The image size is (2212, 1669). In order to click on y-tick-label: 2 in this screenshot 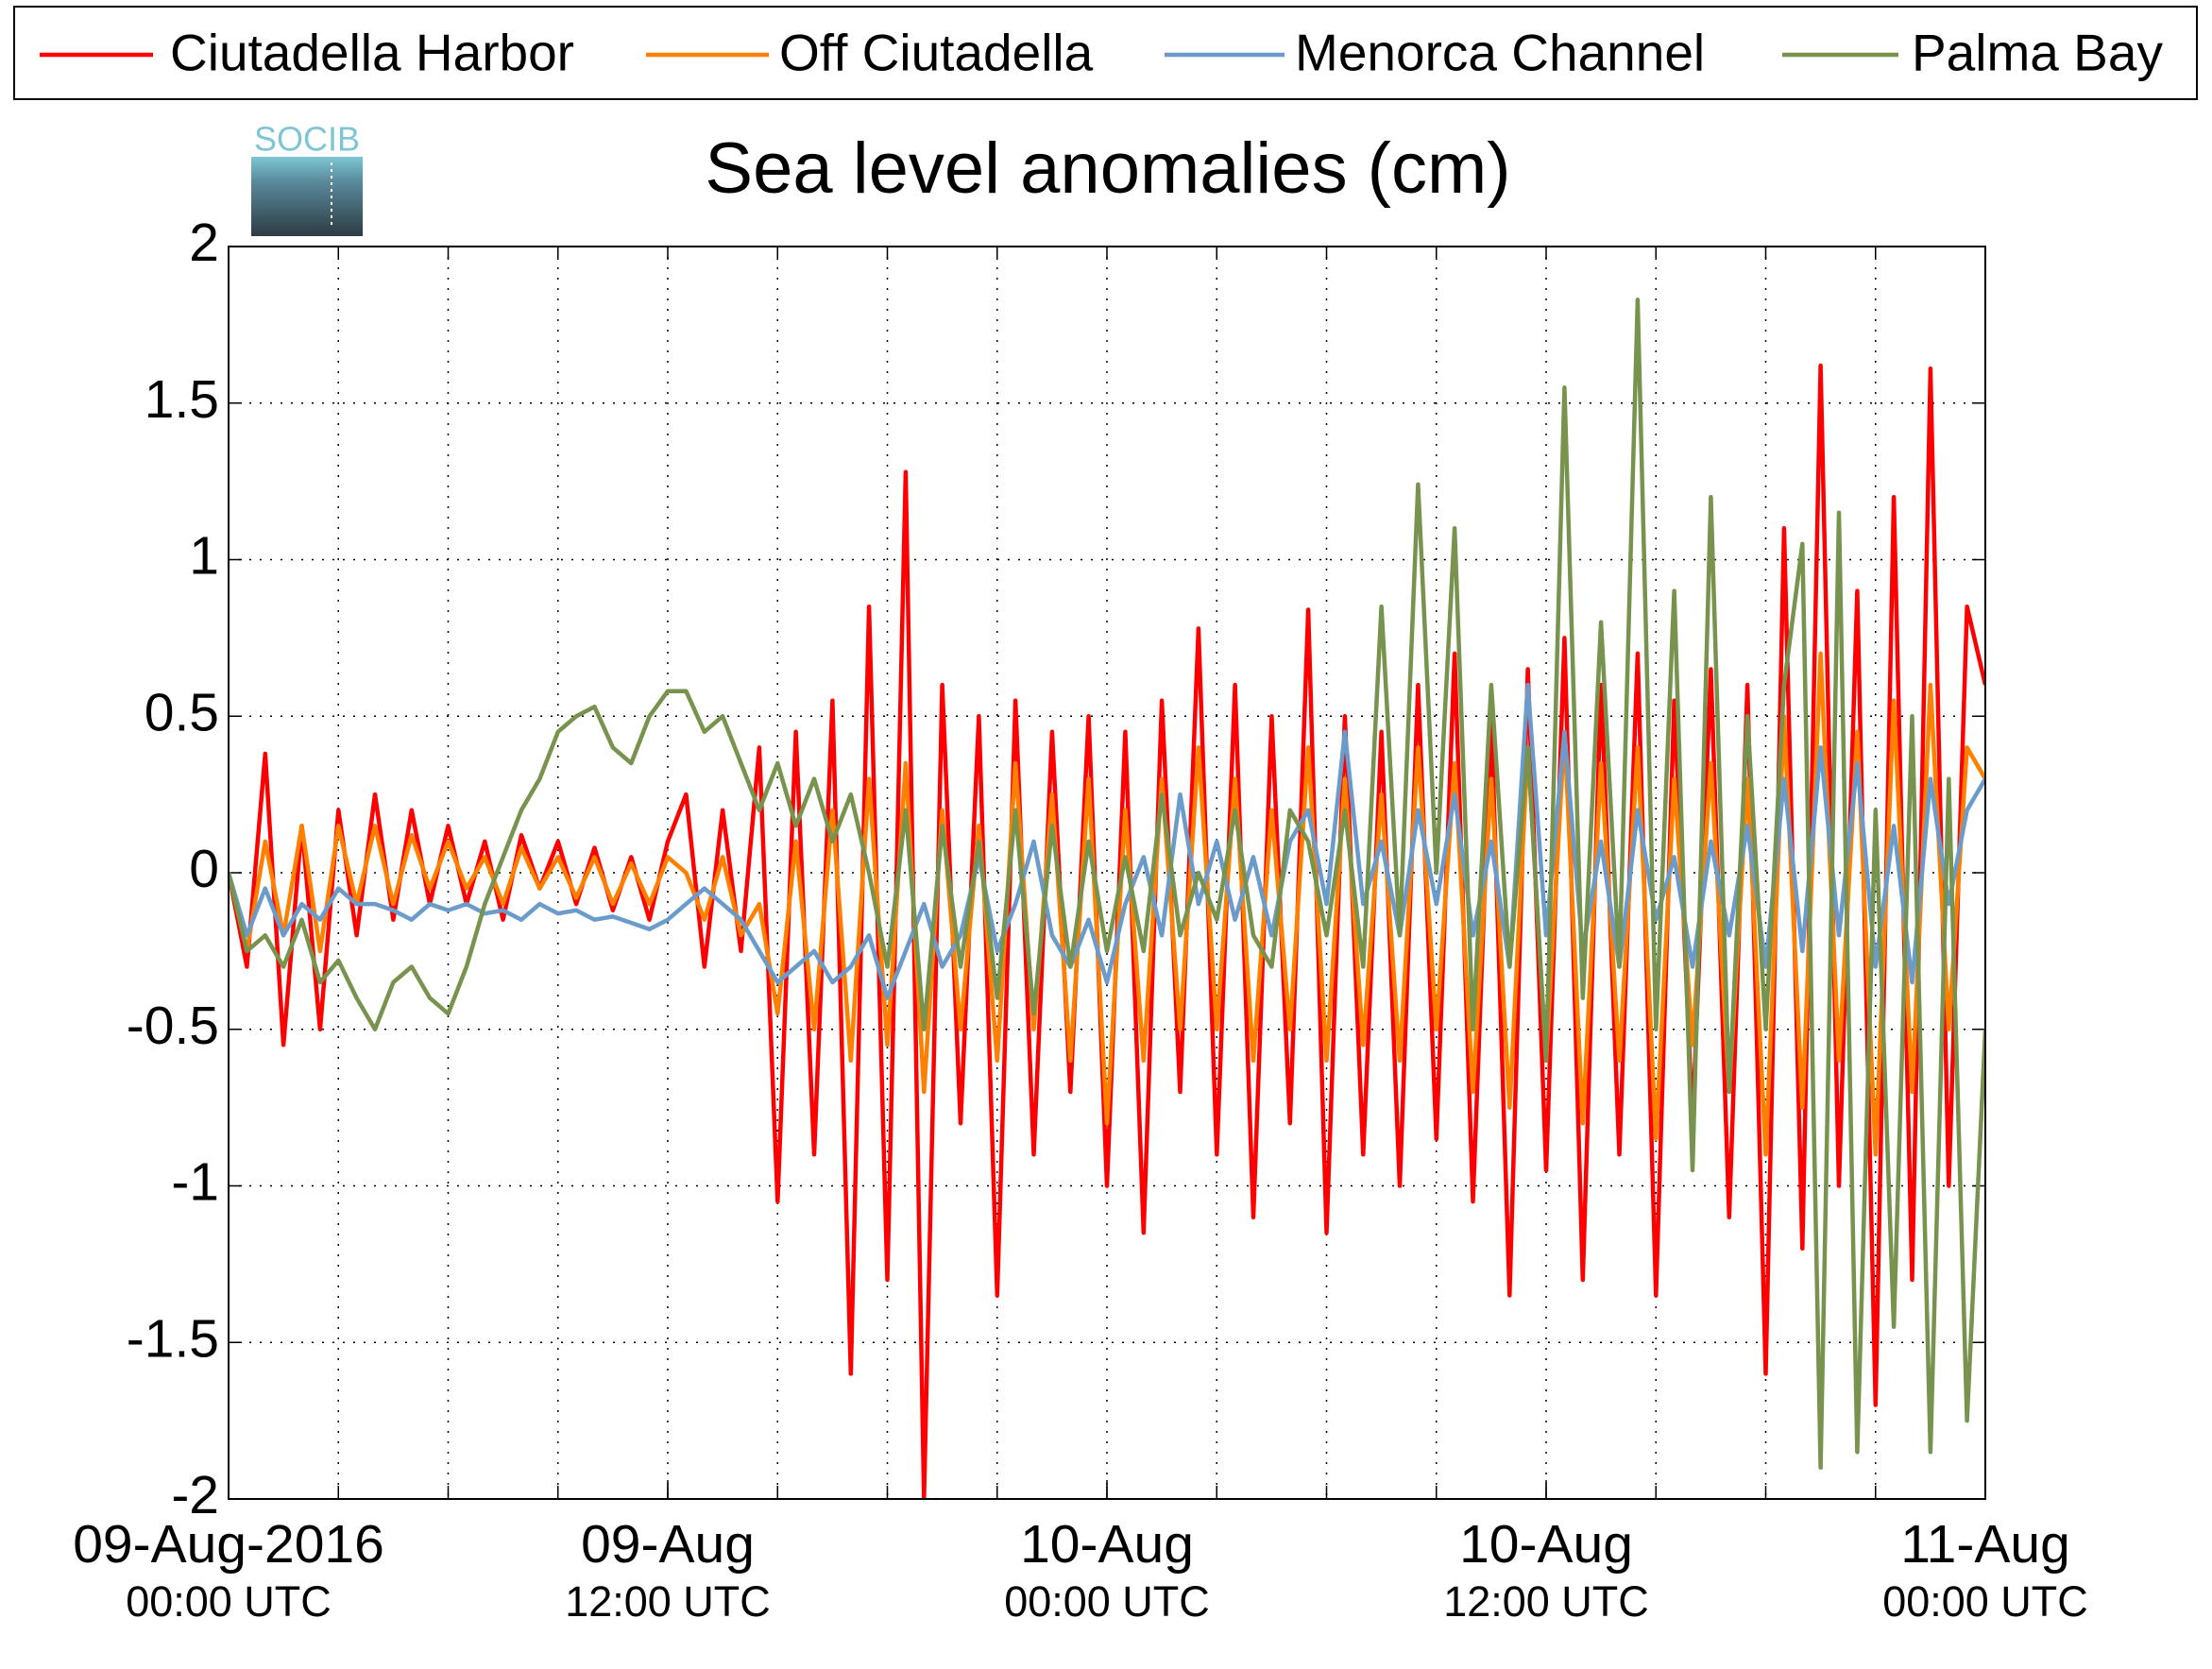, I will do `click(204, 243)`.